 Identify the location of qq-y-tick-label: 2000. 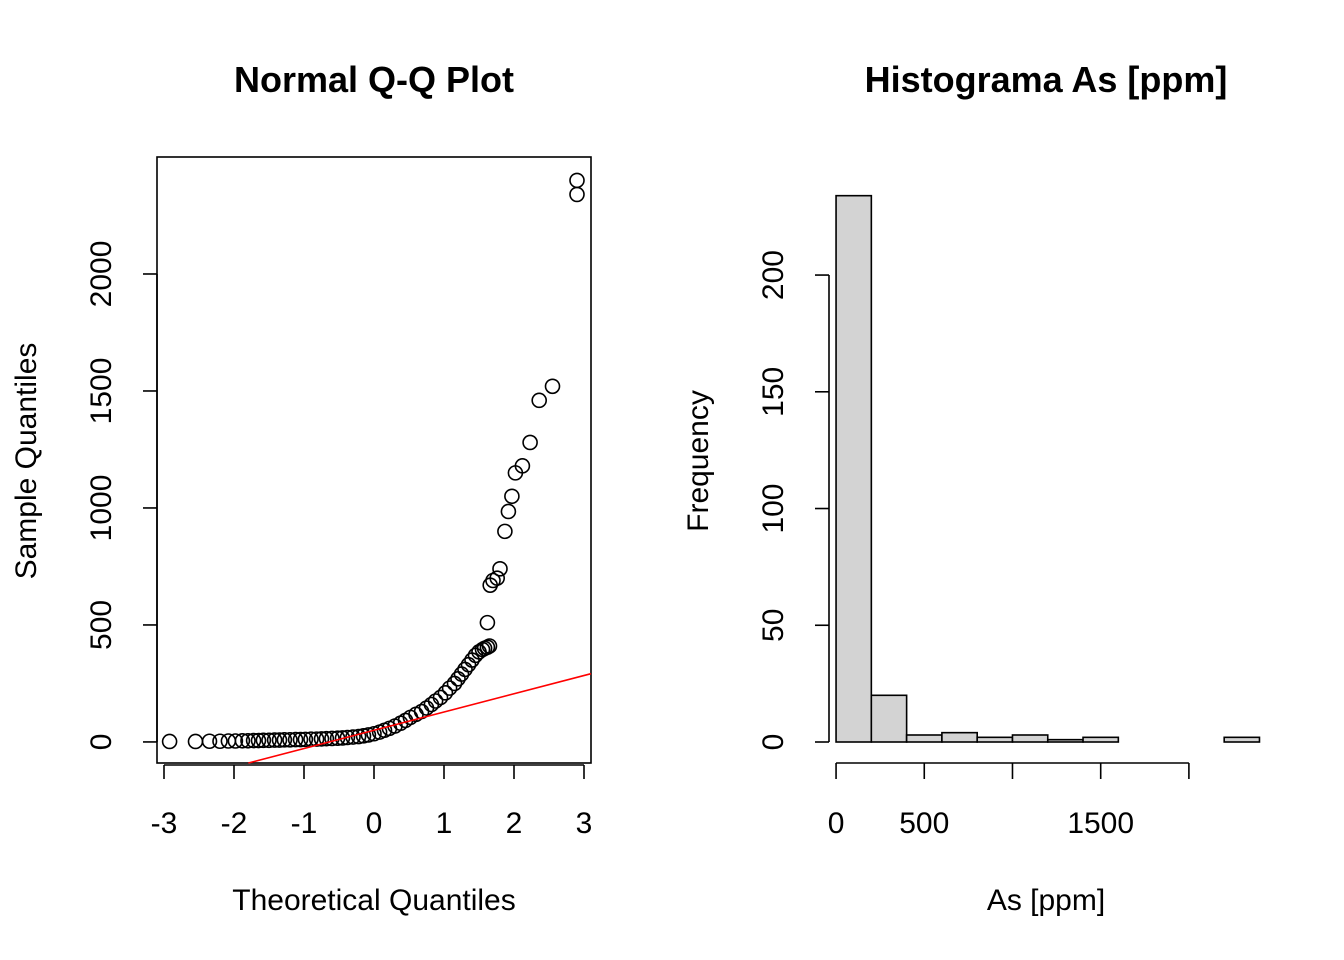
(101, 274).